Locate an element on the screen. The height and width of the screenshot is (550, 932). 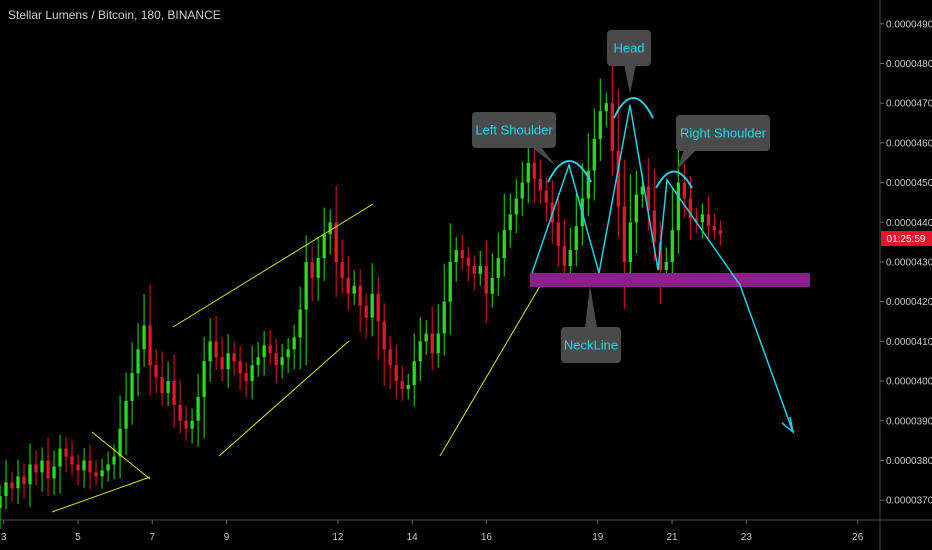
x-tick-label: 7 is located at coordinates (152, 537).